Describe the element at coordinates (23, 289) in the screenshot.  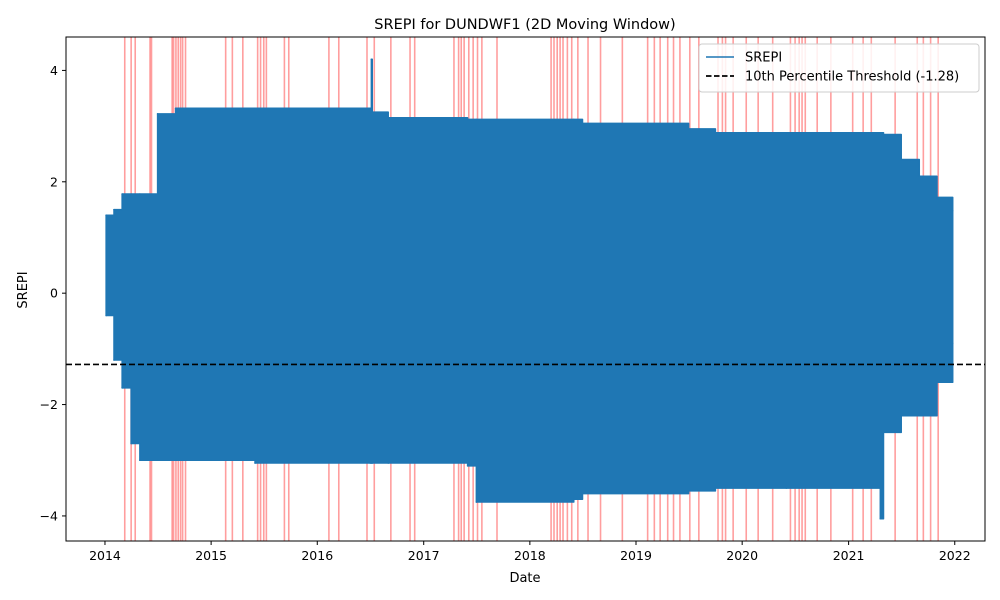
I see `y-axis-label: SREPI` at that location.